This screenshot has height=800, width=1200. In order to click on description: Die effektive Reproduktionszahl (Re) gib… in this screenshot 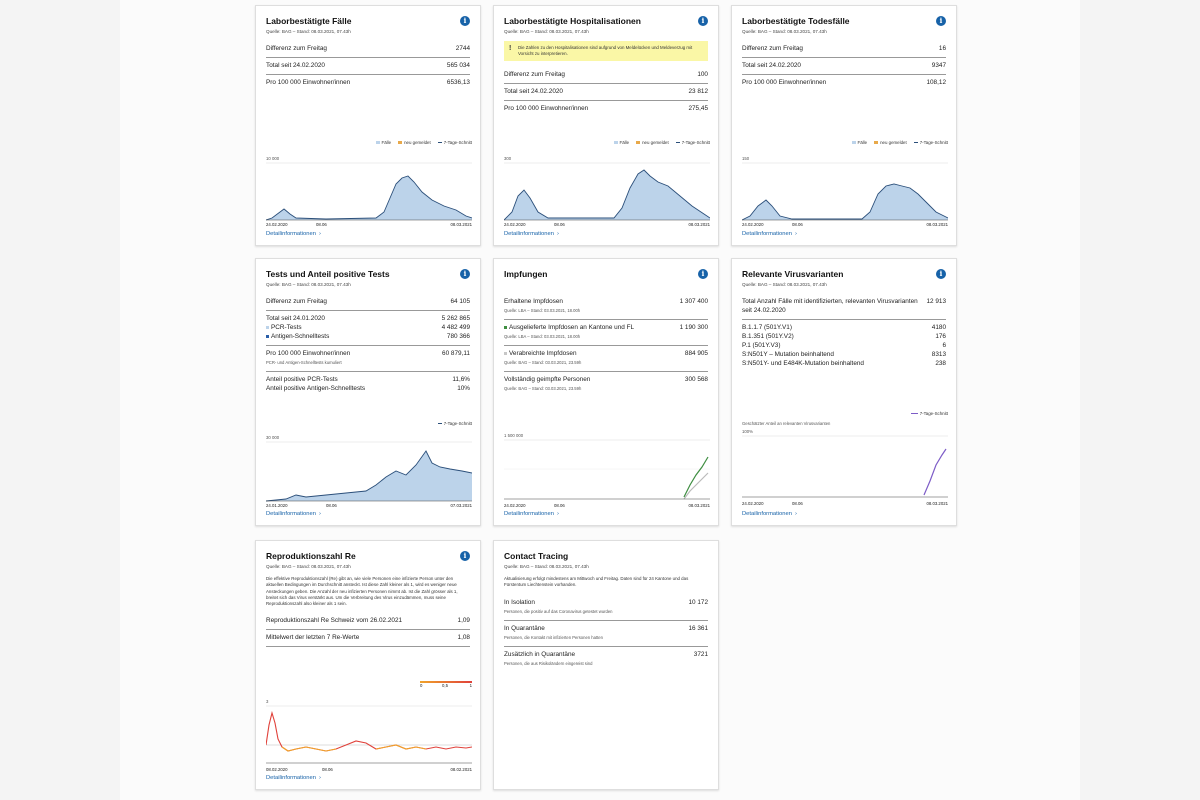, I will do `click(362, 591)`.